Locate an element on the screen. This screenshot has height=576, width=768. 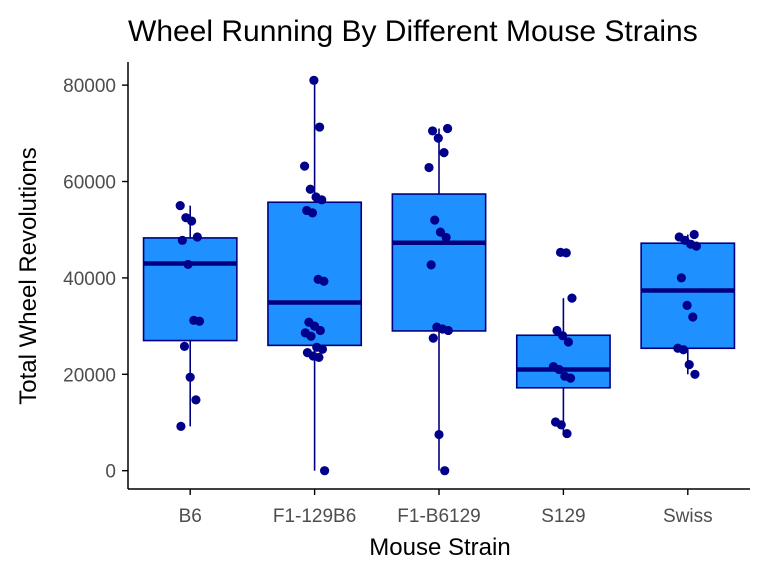
x-axis-ticks: B6 F1-129B6 F1-B6129 S129 Swiss is located at coordinates (446, 508).